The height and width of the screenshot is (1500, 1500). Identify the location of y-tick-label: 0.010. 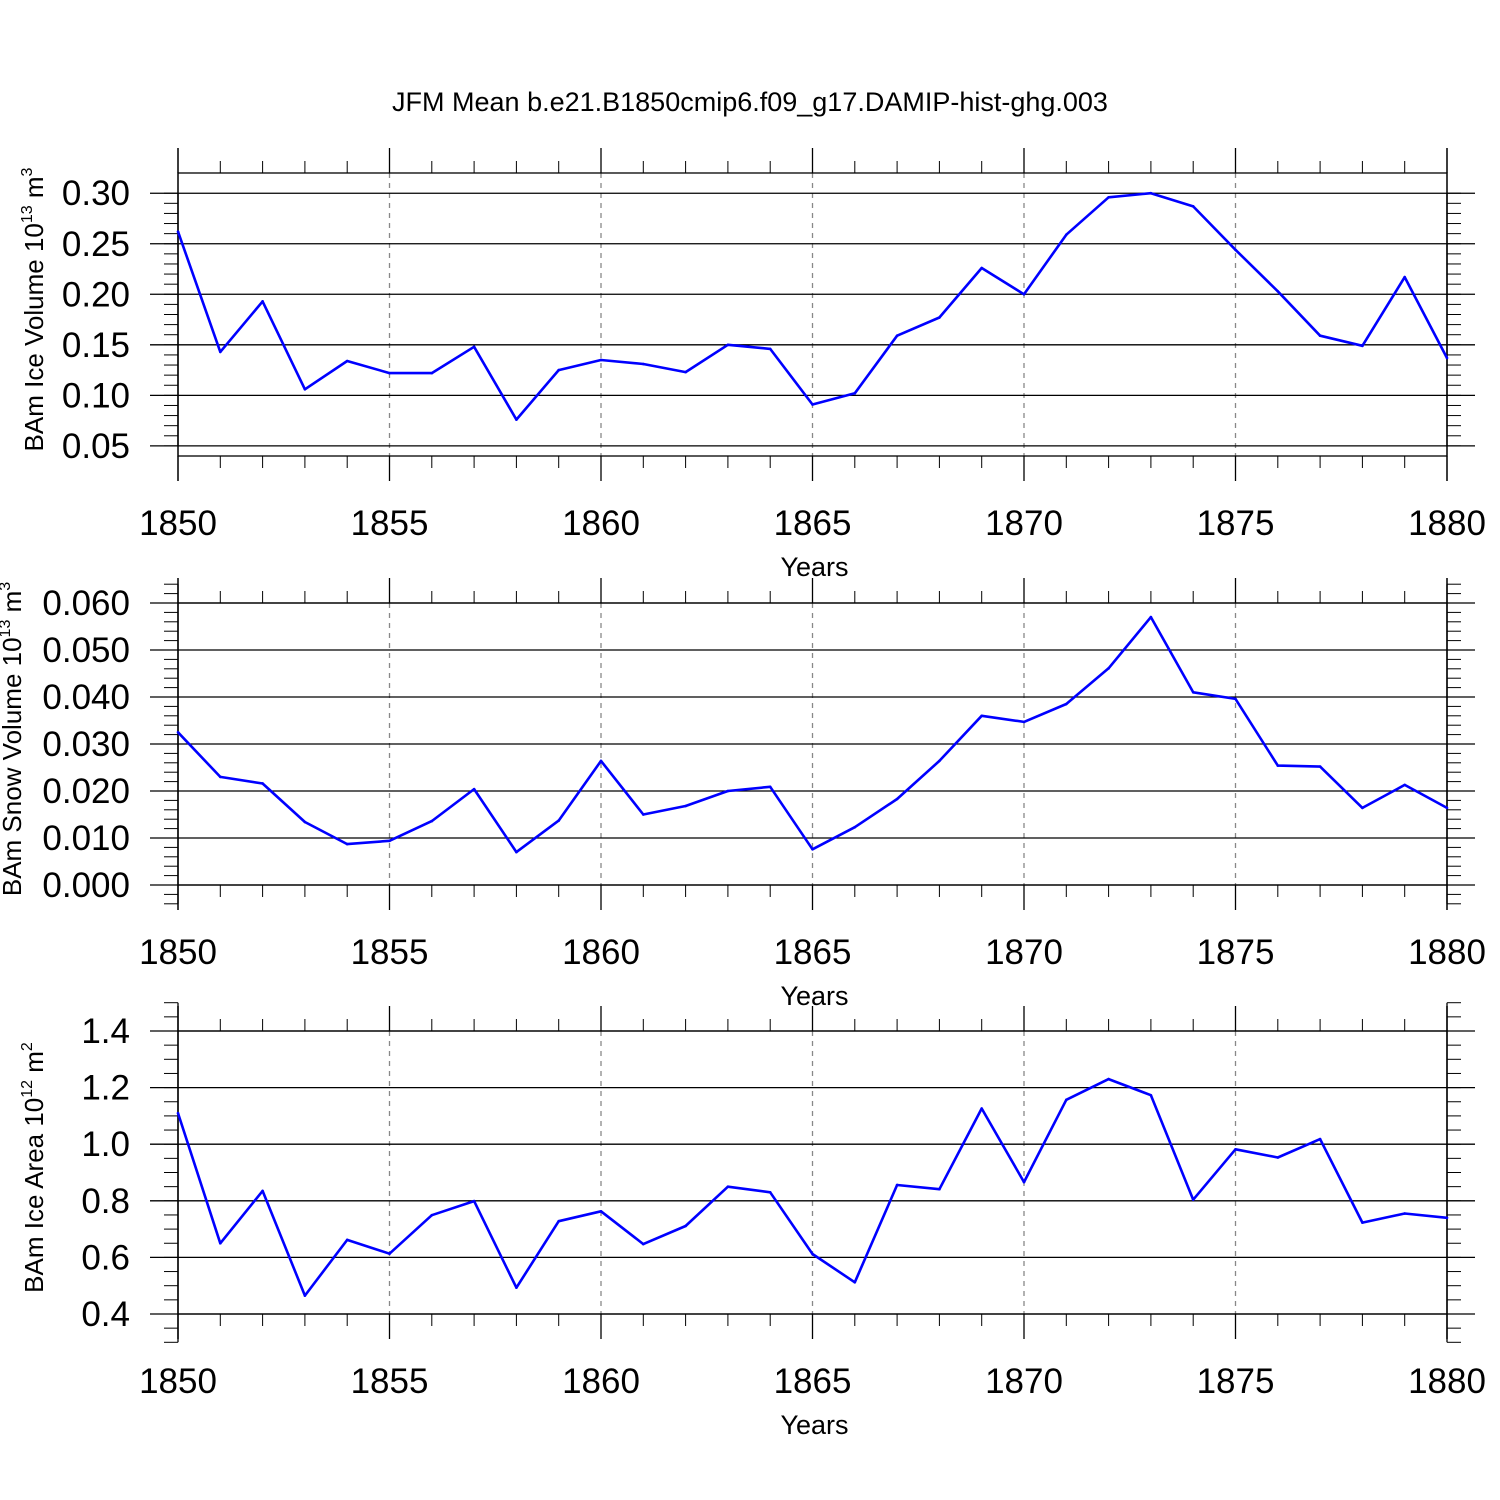
(86, 838).